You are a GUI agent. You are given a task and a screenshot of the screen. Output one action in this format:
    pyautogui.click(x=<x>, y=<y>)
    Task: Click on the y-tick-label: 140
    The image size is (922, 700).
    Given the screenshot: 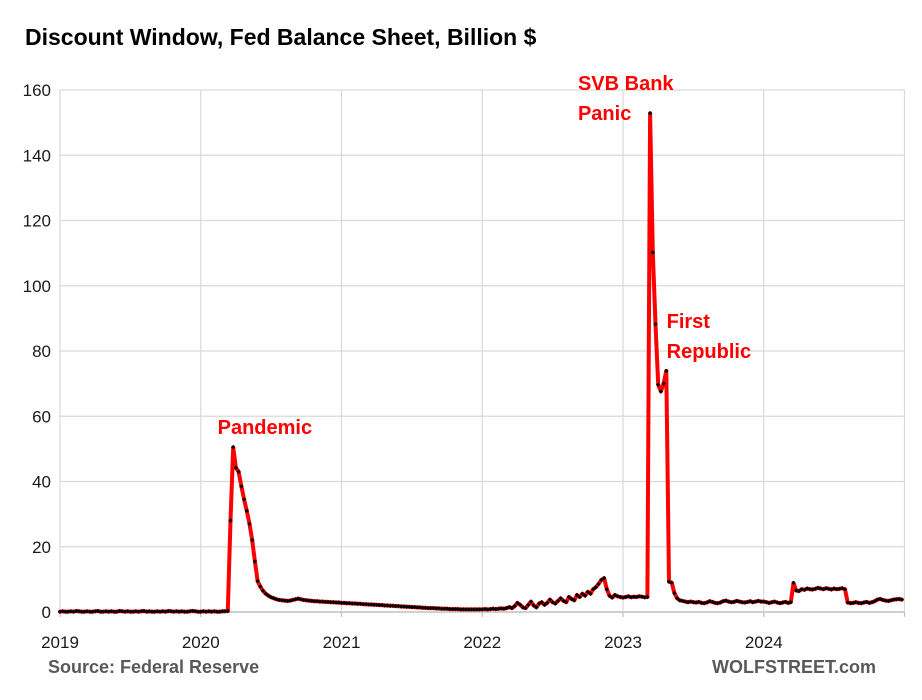 What is the action you would take?
    pyautogui.click(x=37, y=155)
    